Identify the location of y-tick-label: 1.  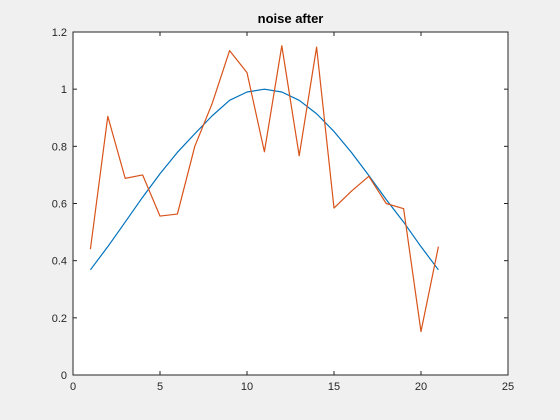
(64, 90).